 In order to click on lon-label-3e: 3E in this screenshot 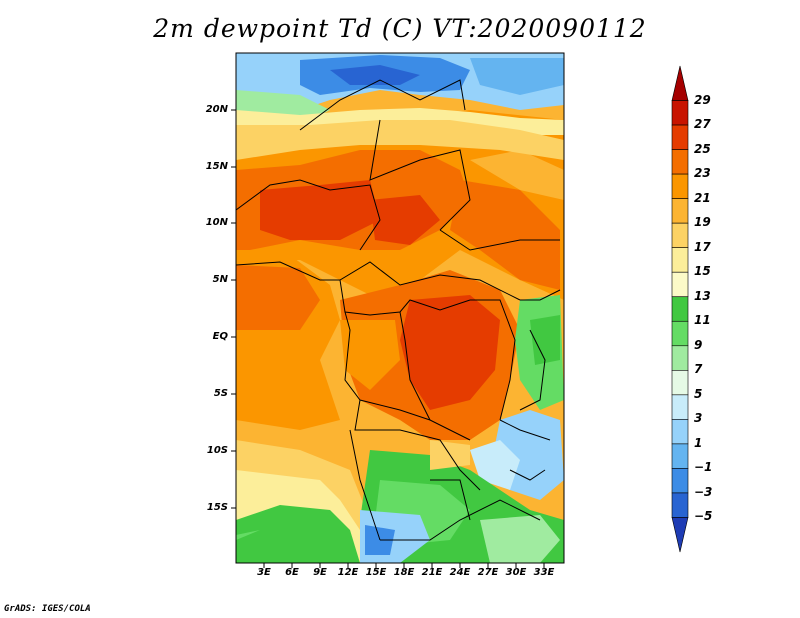, I will do `click(264, 572)`.